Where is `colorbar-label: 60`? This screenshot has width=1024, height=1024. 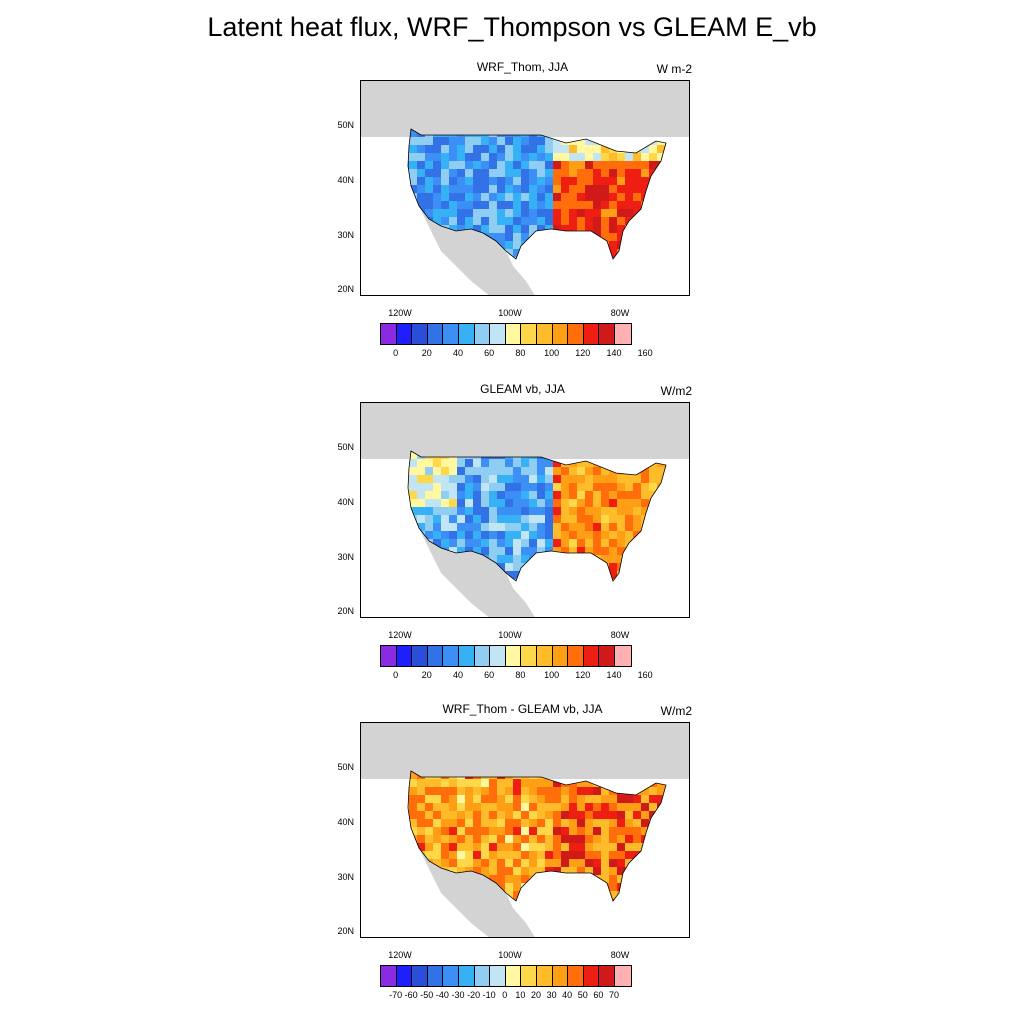
colorbar-label: 60 is located at coordinates (489, 675).